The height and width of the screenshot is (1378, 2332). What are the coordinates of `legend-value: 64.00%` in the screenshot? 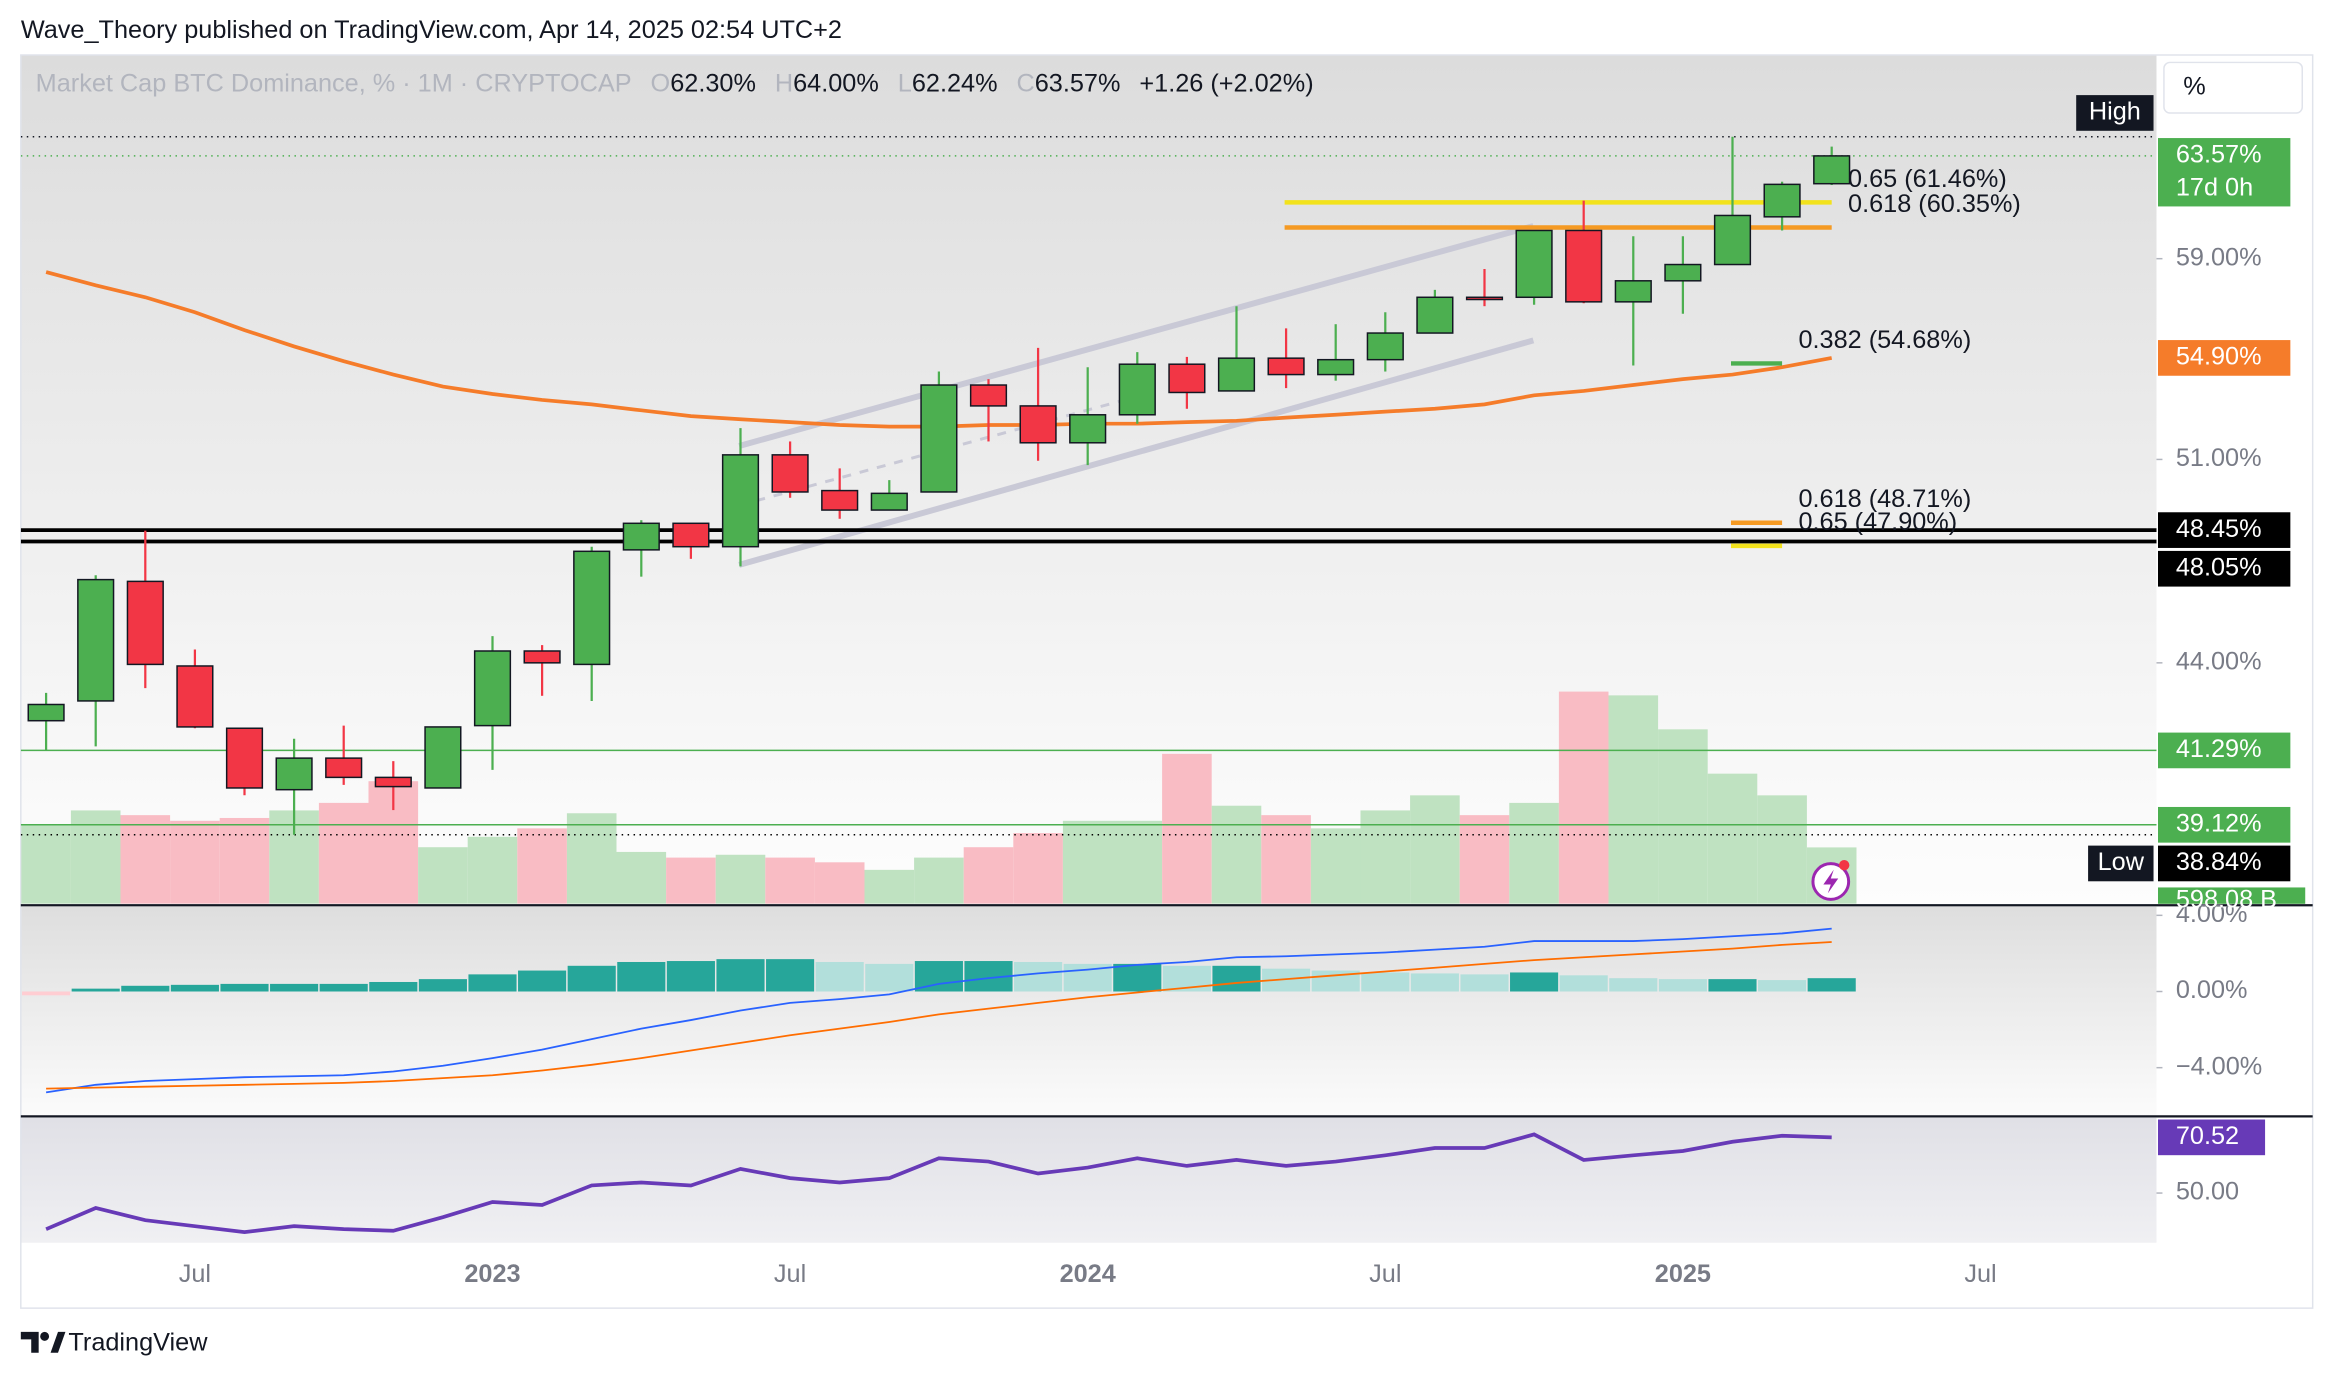 It's located at (836, 83).